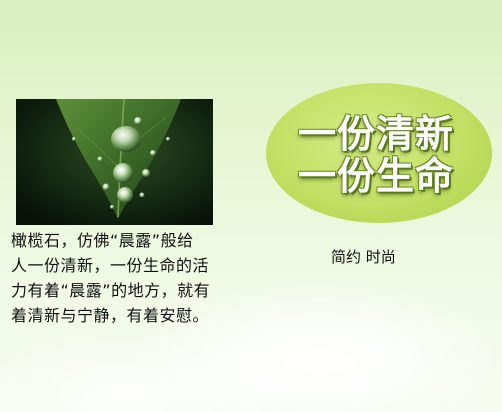  What do you see at coordinates (110, 315) in the screenshot?
I see `caption-line: 着清新与宁静，有着安慰。` at bounding box center [110, 315].